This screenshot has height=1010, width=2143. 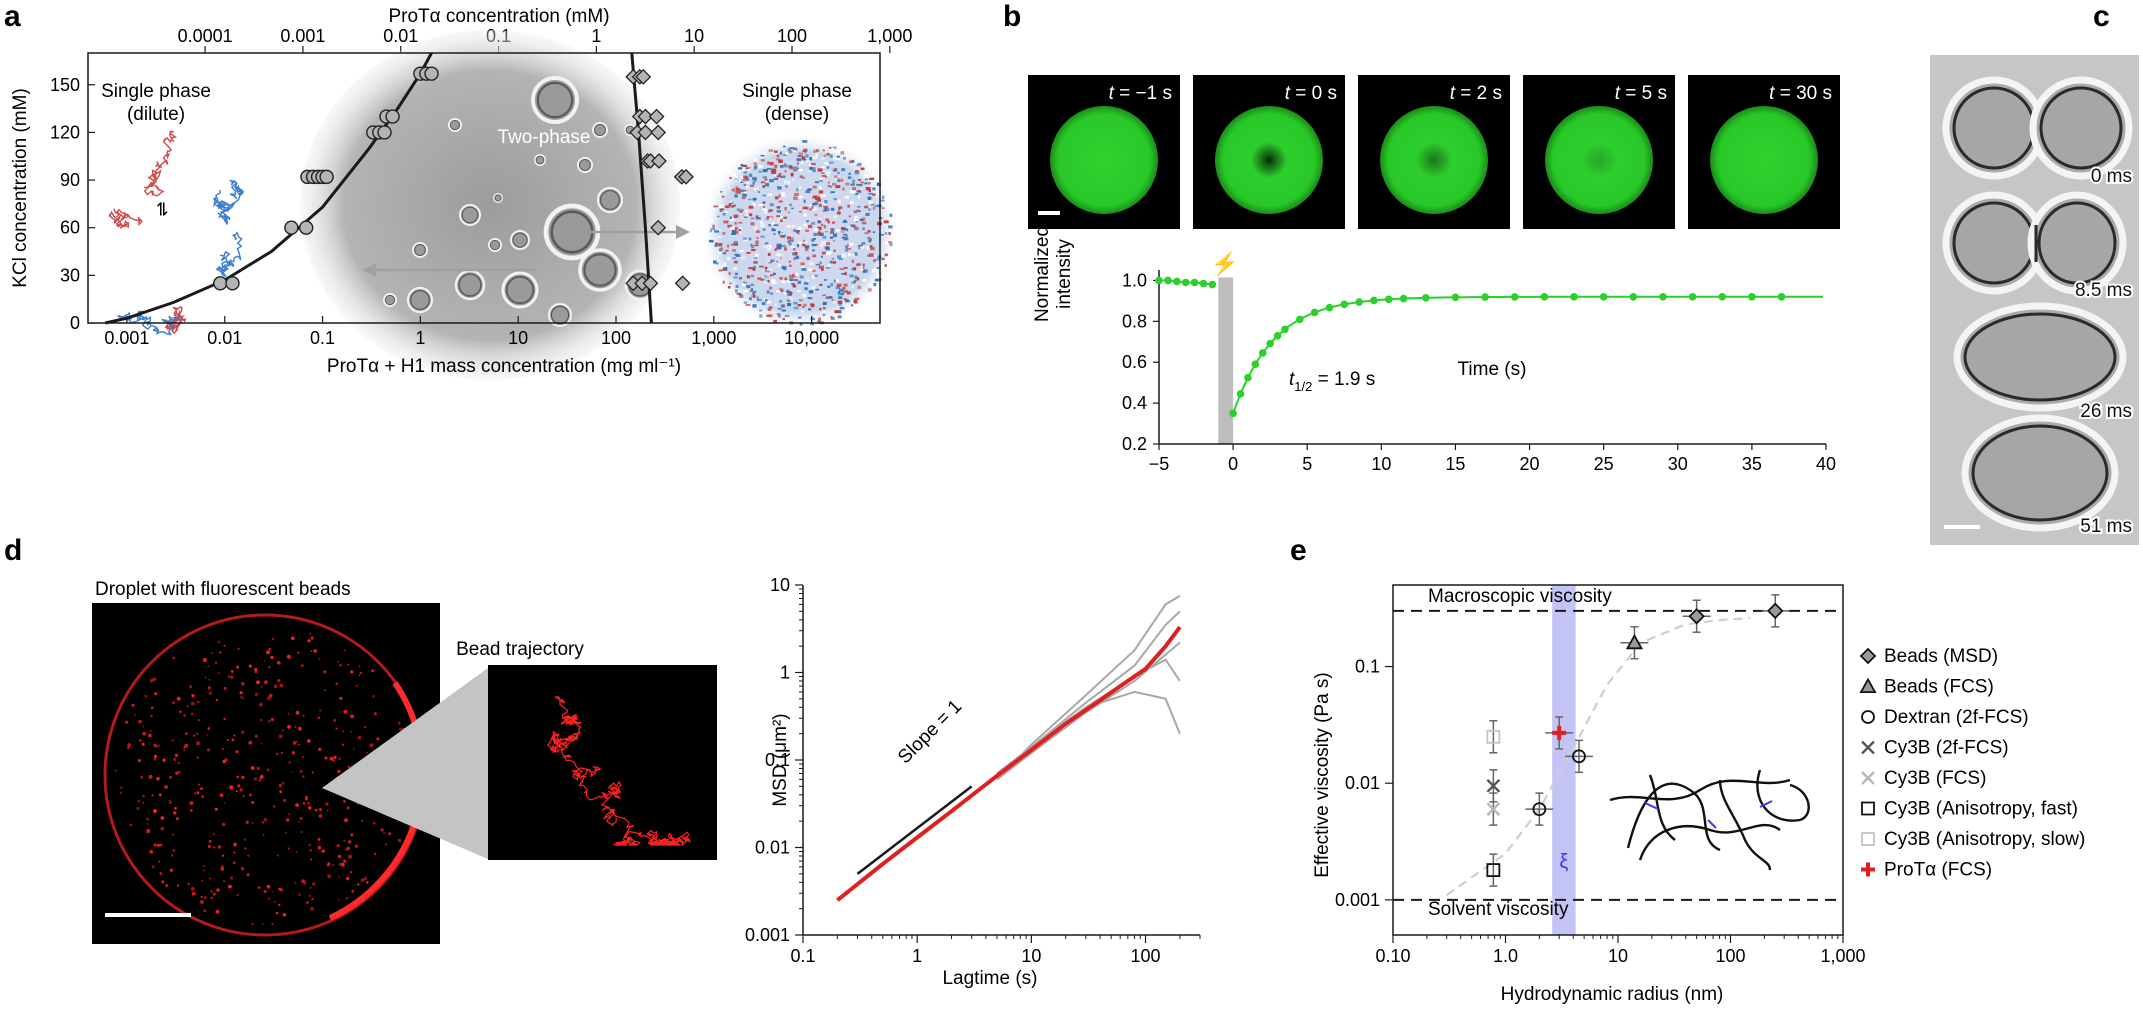 What do you see at coordinates (555, 100) in the screenshot?
I see `micrograph-droplet-rim` at bounding box center [555, 100].